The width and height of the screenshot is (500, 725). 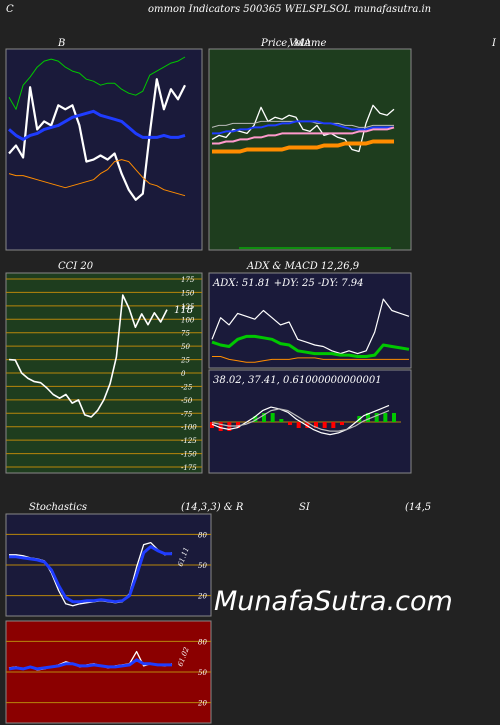 I want to click on bollinger-series-orange, so click(x=97, y=178).